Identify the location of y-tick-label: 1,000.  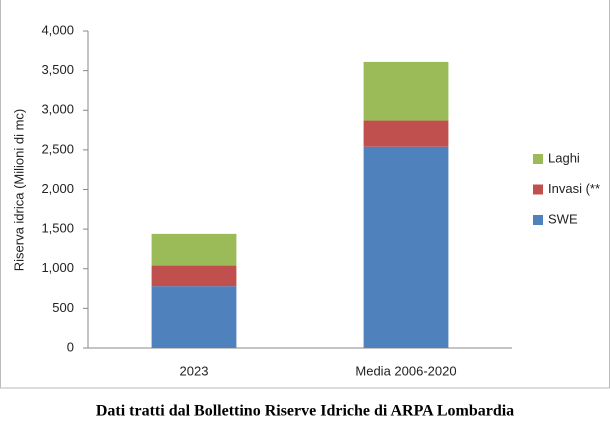
(57, 267).